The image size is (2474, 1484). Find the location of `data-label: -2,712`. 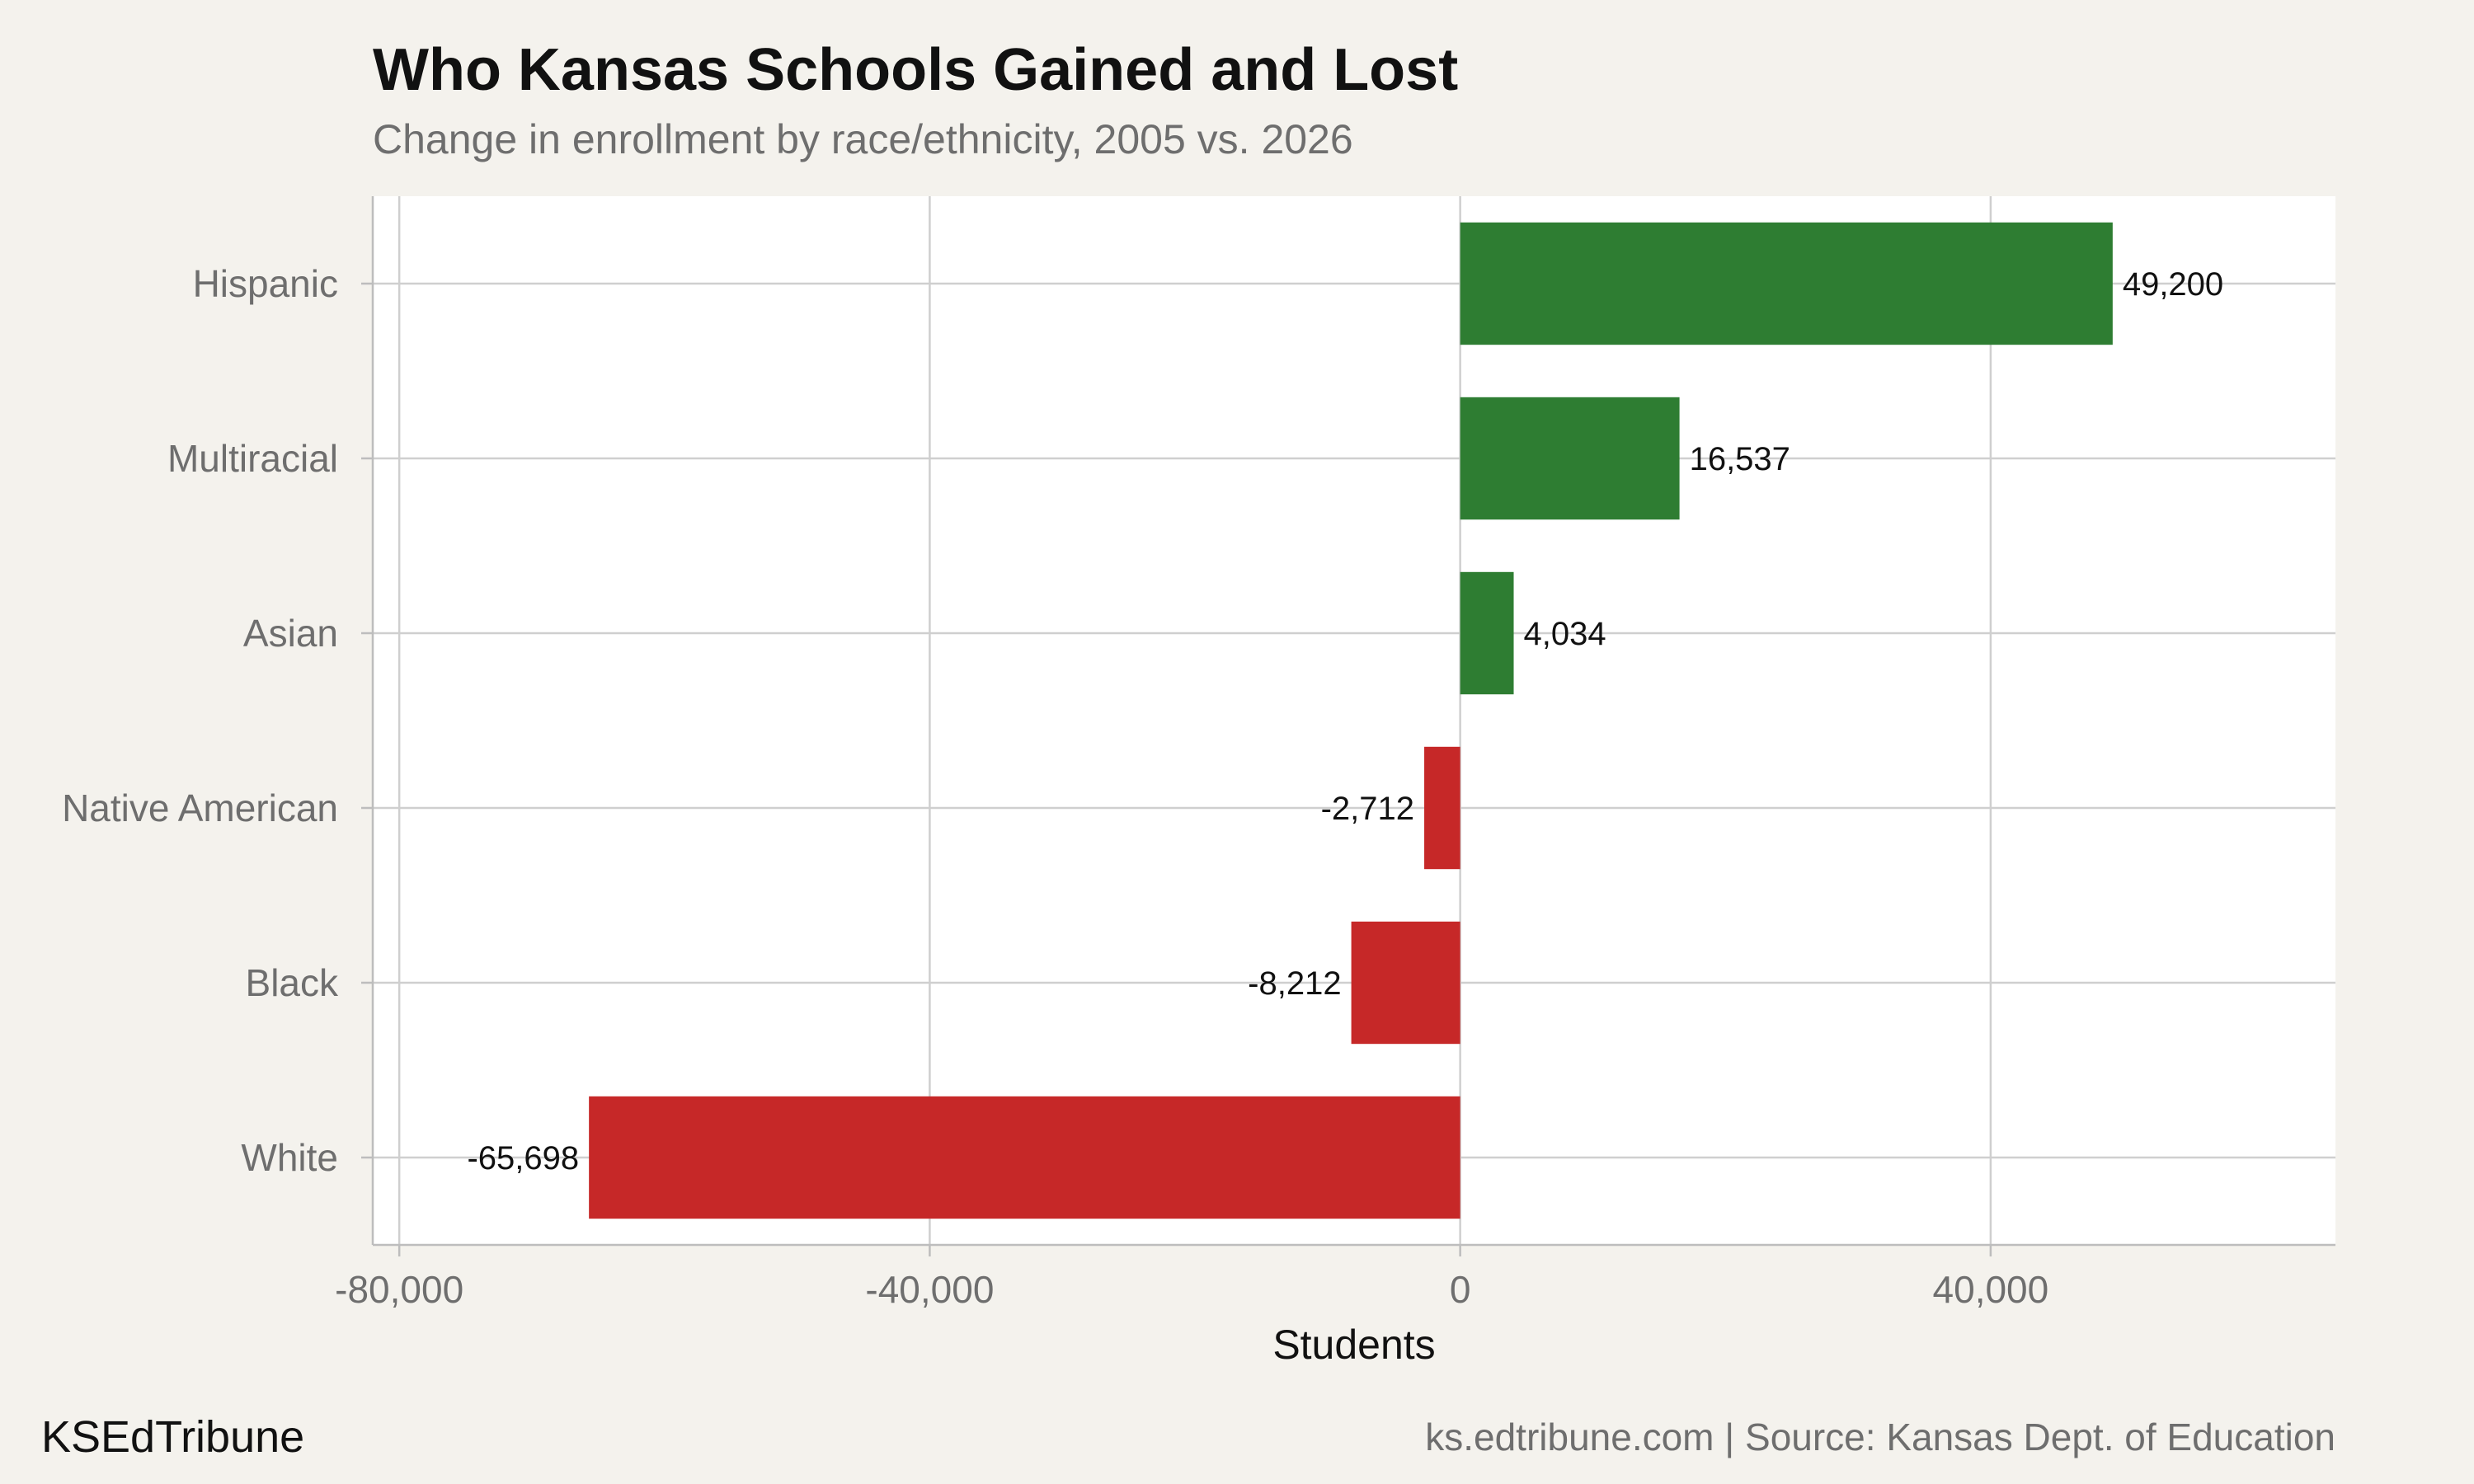

data-label: -2,712 is located at coordinates (1367, 809).